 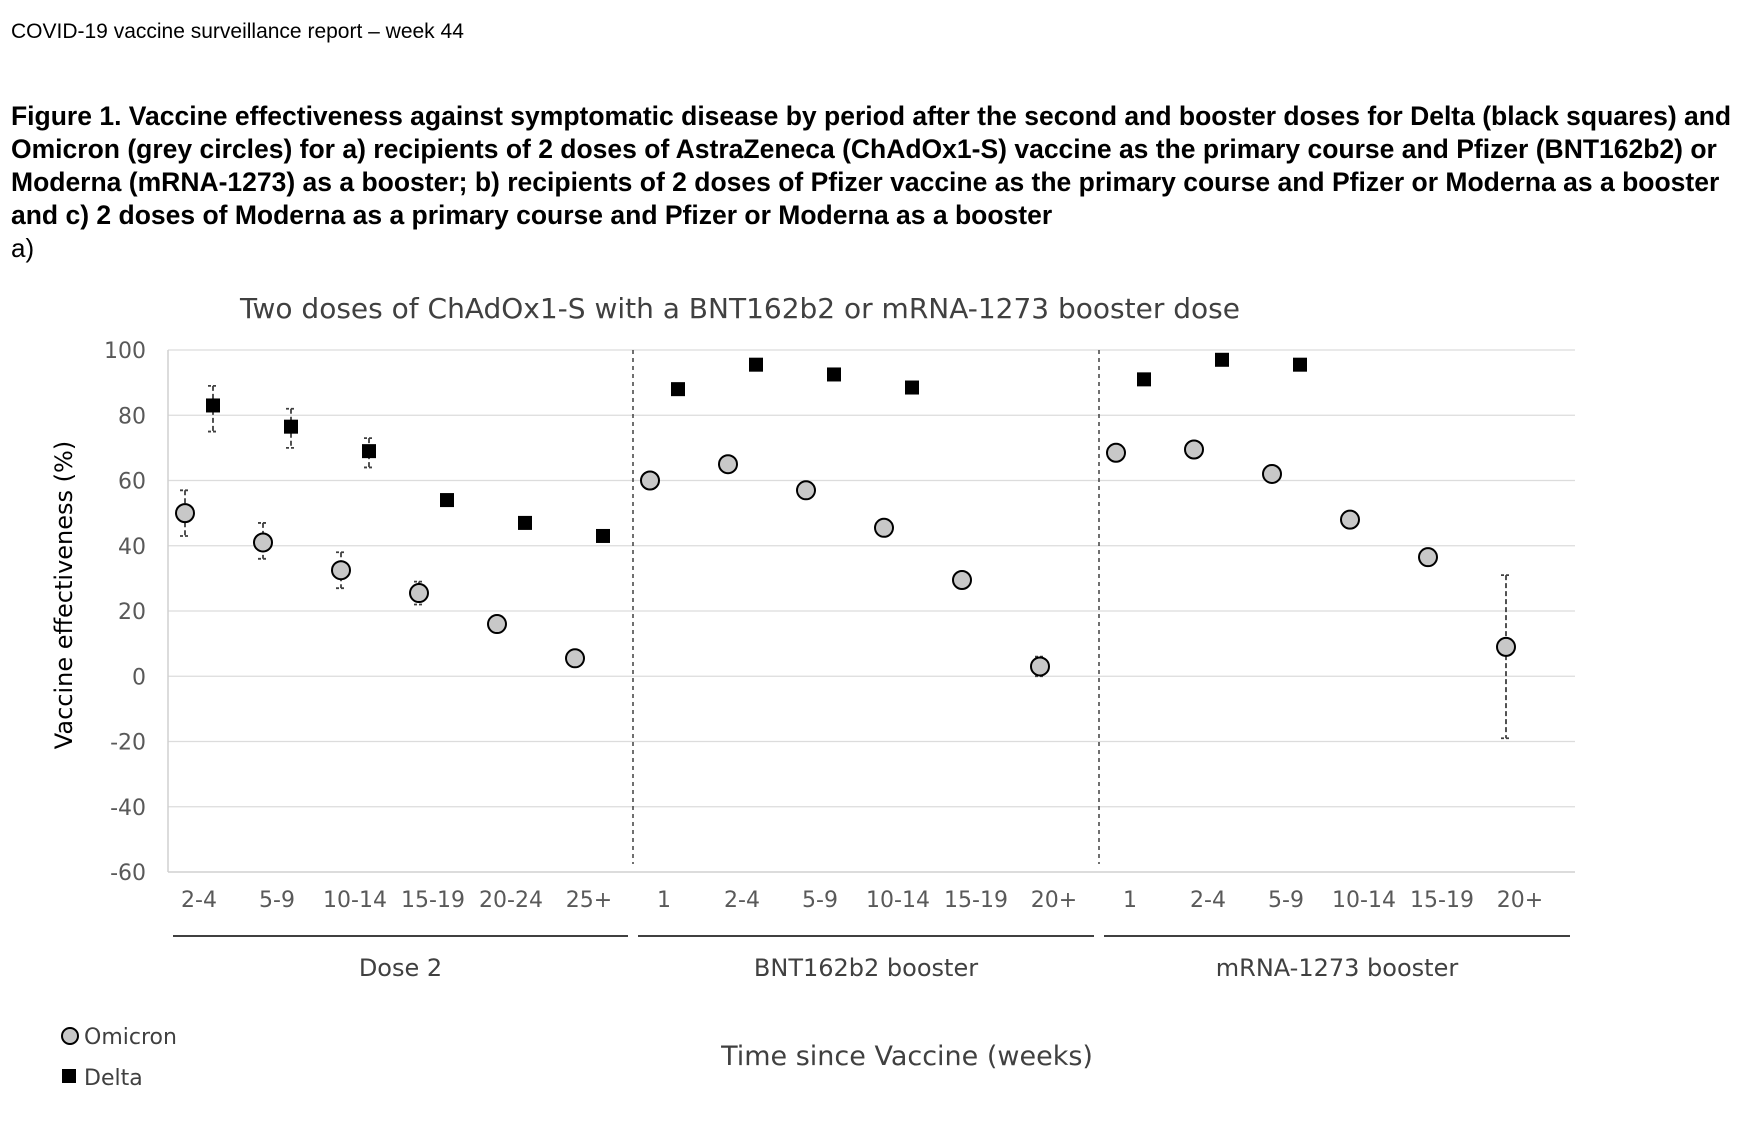 I want to click on y-tick-label: 100, so click(x=125, y=351).